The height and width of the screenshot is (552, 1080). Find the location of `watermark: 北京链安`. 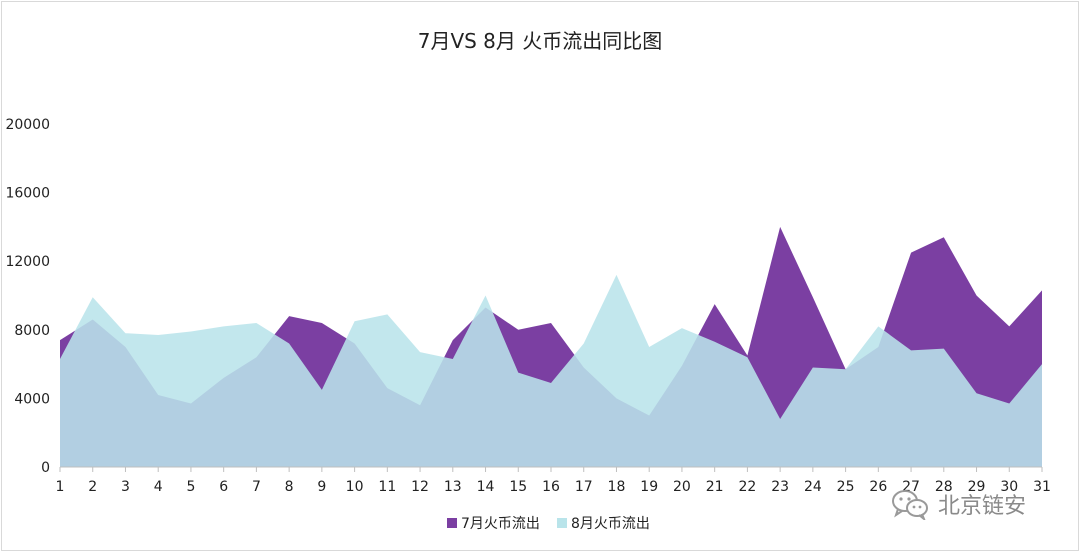

watermark: 北京链安 is located at coordinates (958, 504).